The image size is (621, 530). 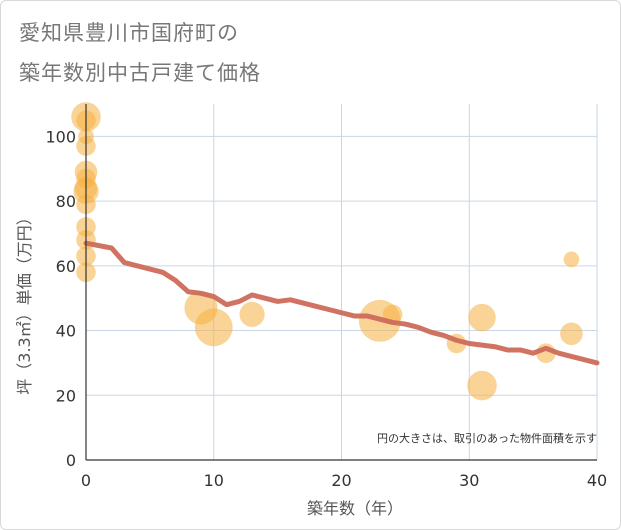 I want to click on x-tick-label: 30, so click(x=469, y=480).